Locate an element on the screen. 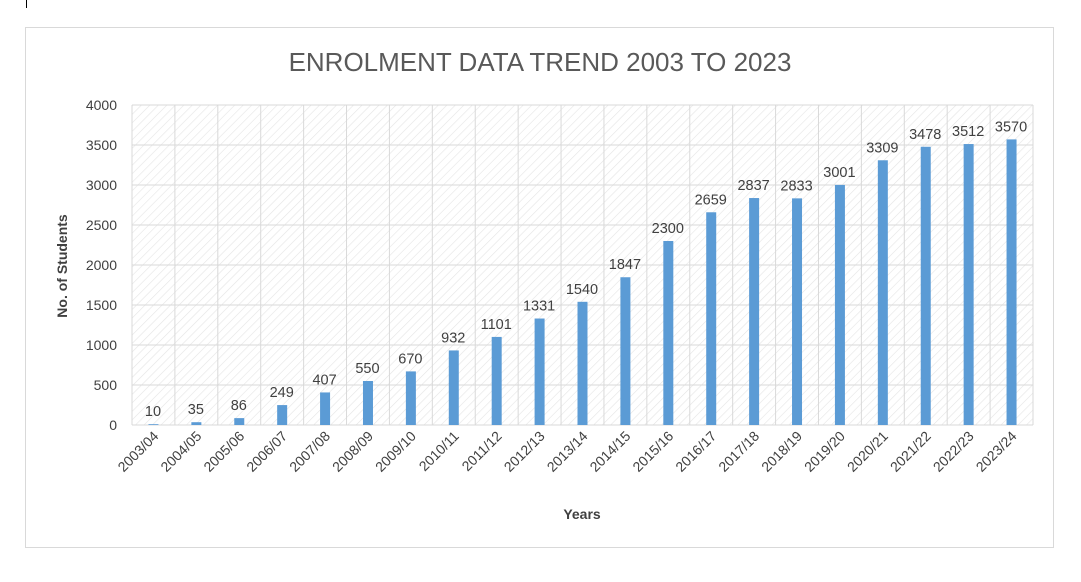  data-label: 2833 is located at coordinates (796, 186).